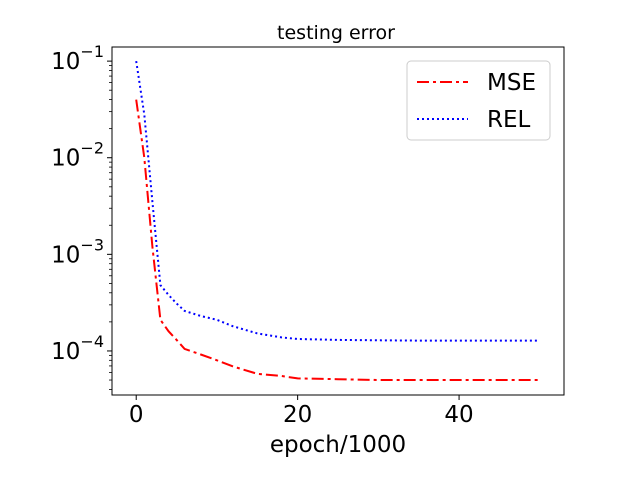  Describe the element at coordinates (458, 415) in the screenshot. I see `x-tick-label: 40` at that location.